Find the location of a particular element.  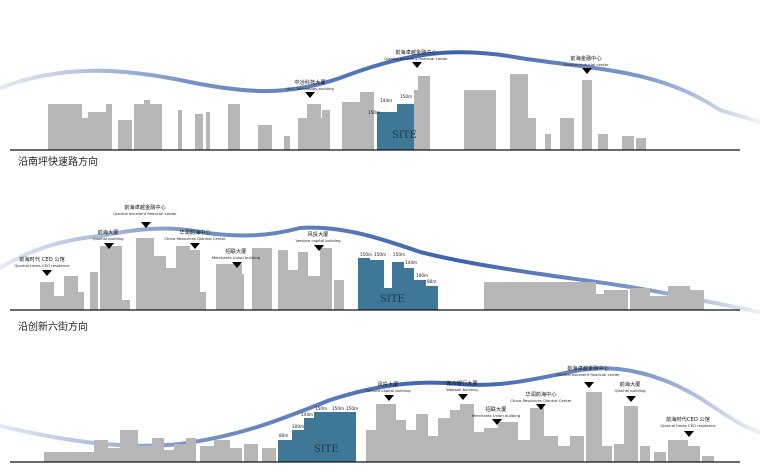

landmark-webank: 微众银行大厦 Webank building is located at coordinates (462, 389).